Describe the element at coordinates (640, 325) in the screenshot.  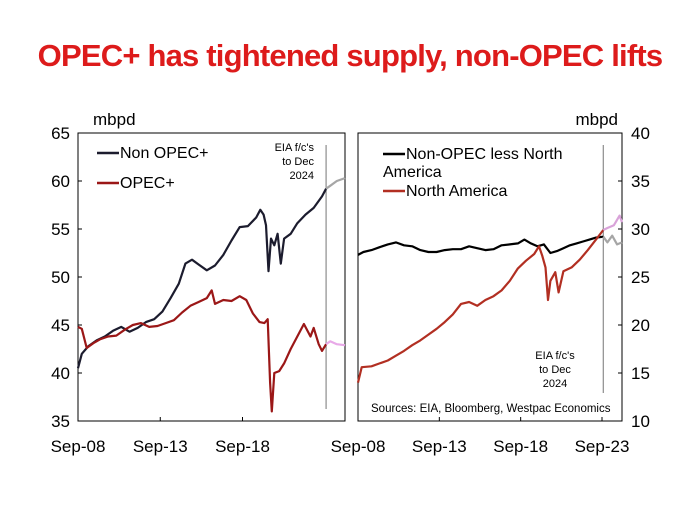
I see `y-tick-label: 20` at that location.